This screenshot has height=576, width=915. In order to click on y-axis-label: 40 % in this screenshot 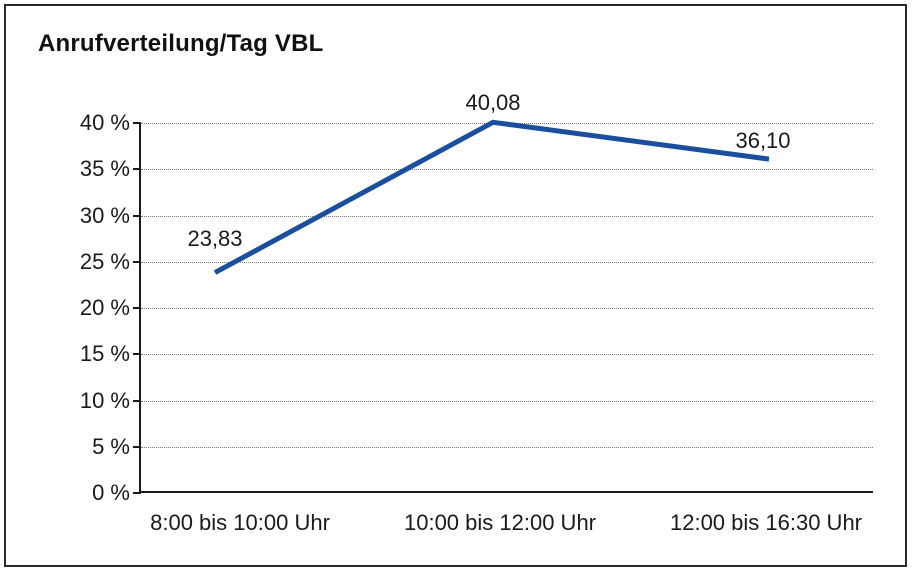, I will do `click(104, 122)`.